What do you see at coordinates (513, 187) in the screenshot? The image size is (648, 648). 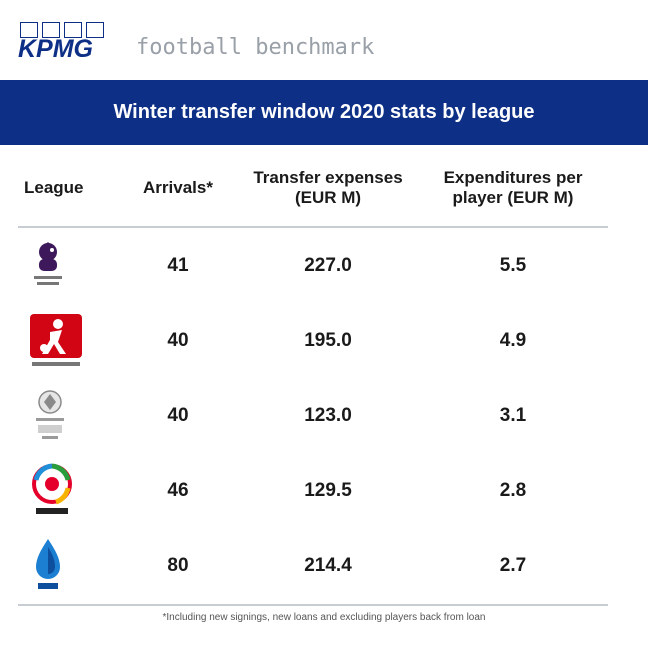 I see `header-expenditures-per-player: Expenditures per player (EUR M)` at bounding box center [513, 187].